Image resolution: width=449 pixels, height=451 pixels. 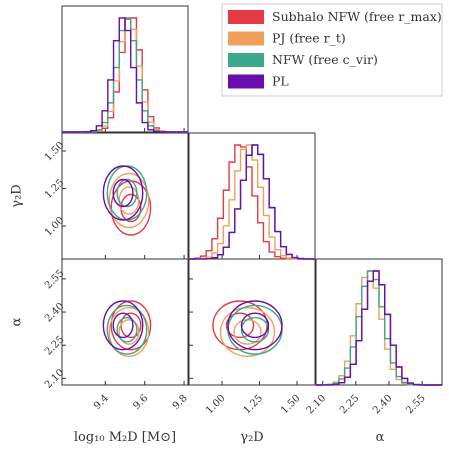 What do you see at coordinates (357, 16) in the screenshot?
I see `legend-label: Subhalo NFW (free r_max)` at bounding box center [357, 16].